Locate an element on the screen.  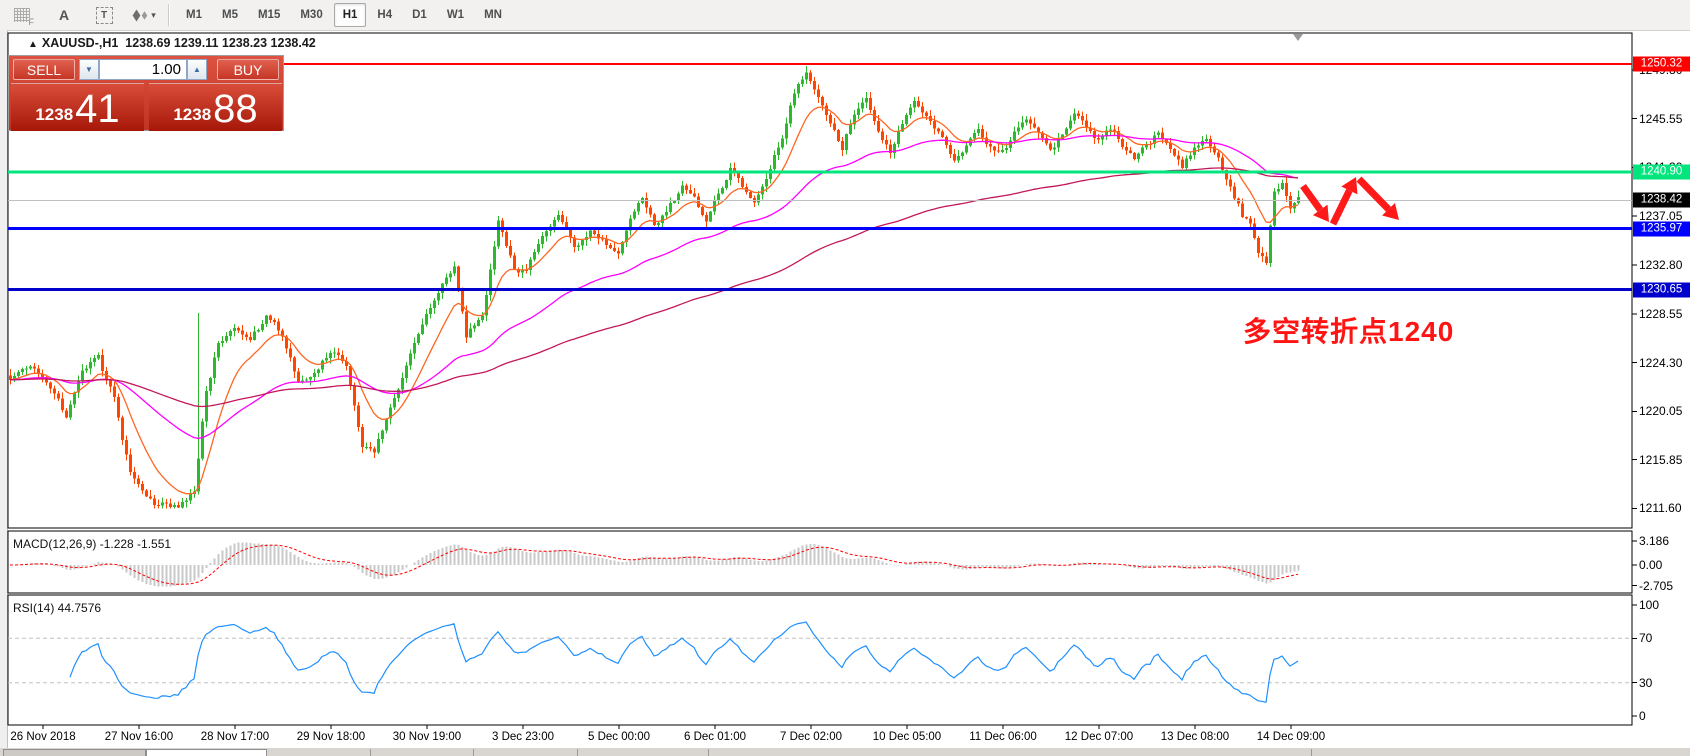
timeframe-button-mn: MN is located at coordinates (493, 15).